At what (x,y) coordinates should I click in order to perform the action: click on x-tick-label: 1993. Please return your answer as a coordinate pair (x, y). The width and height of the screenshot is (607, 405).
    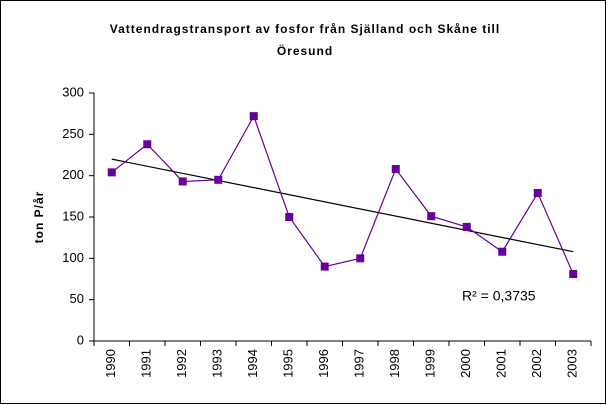
    Looking at the image, I should click on (217, 363).